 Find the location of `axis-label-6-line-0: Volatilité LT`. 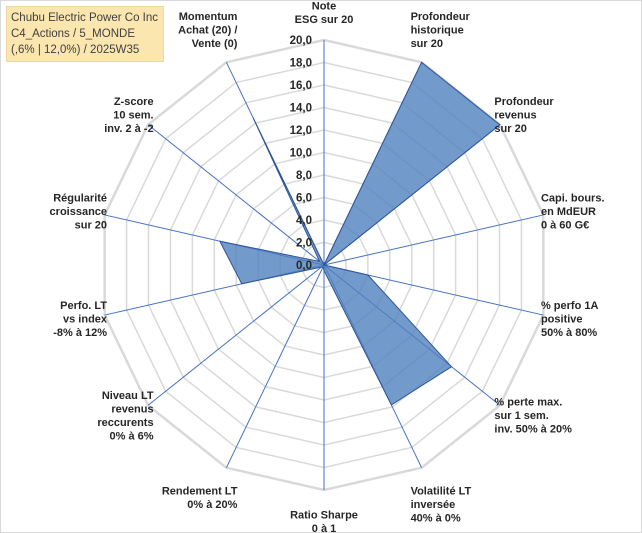

axis-label-6-line-0: Volatilité LT is located at coordinates (441, 492).